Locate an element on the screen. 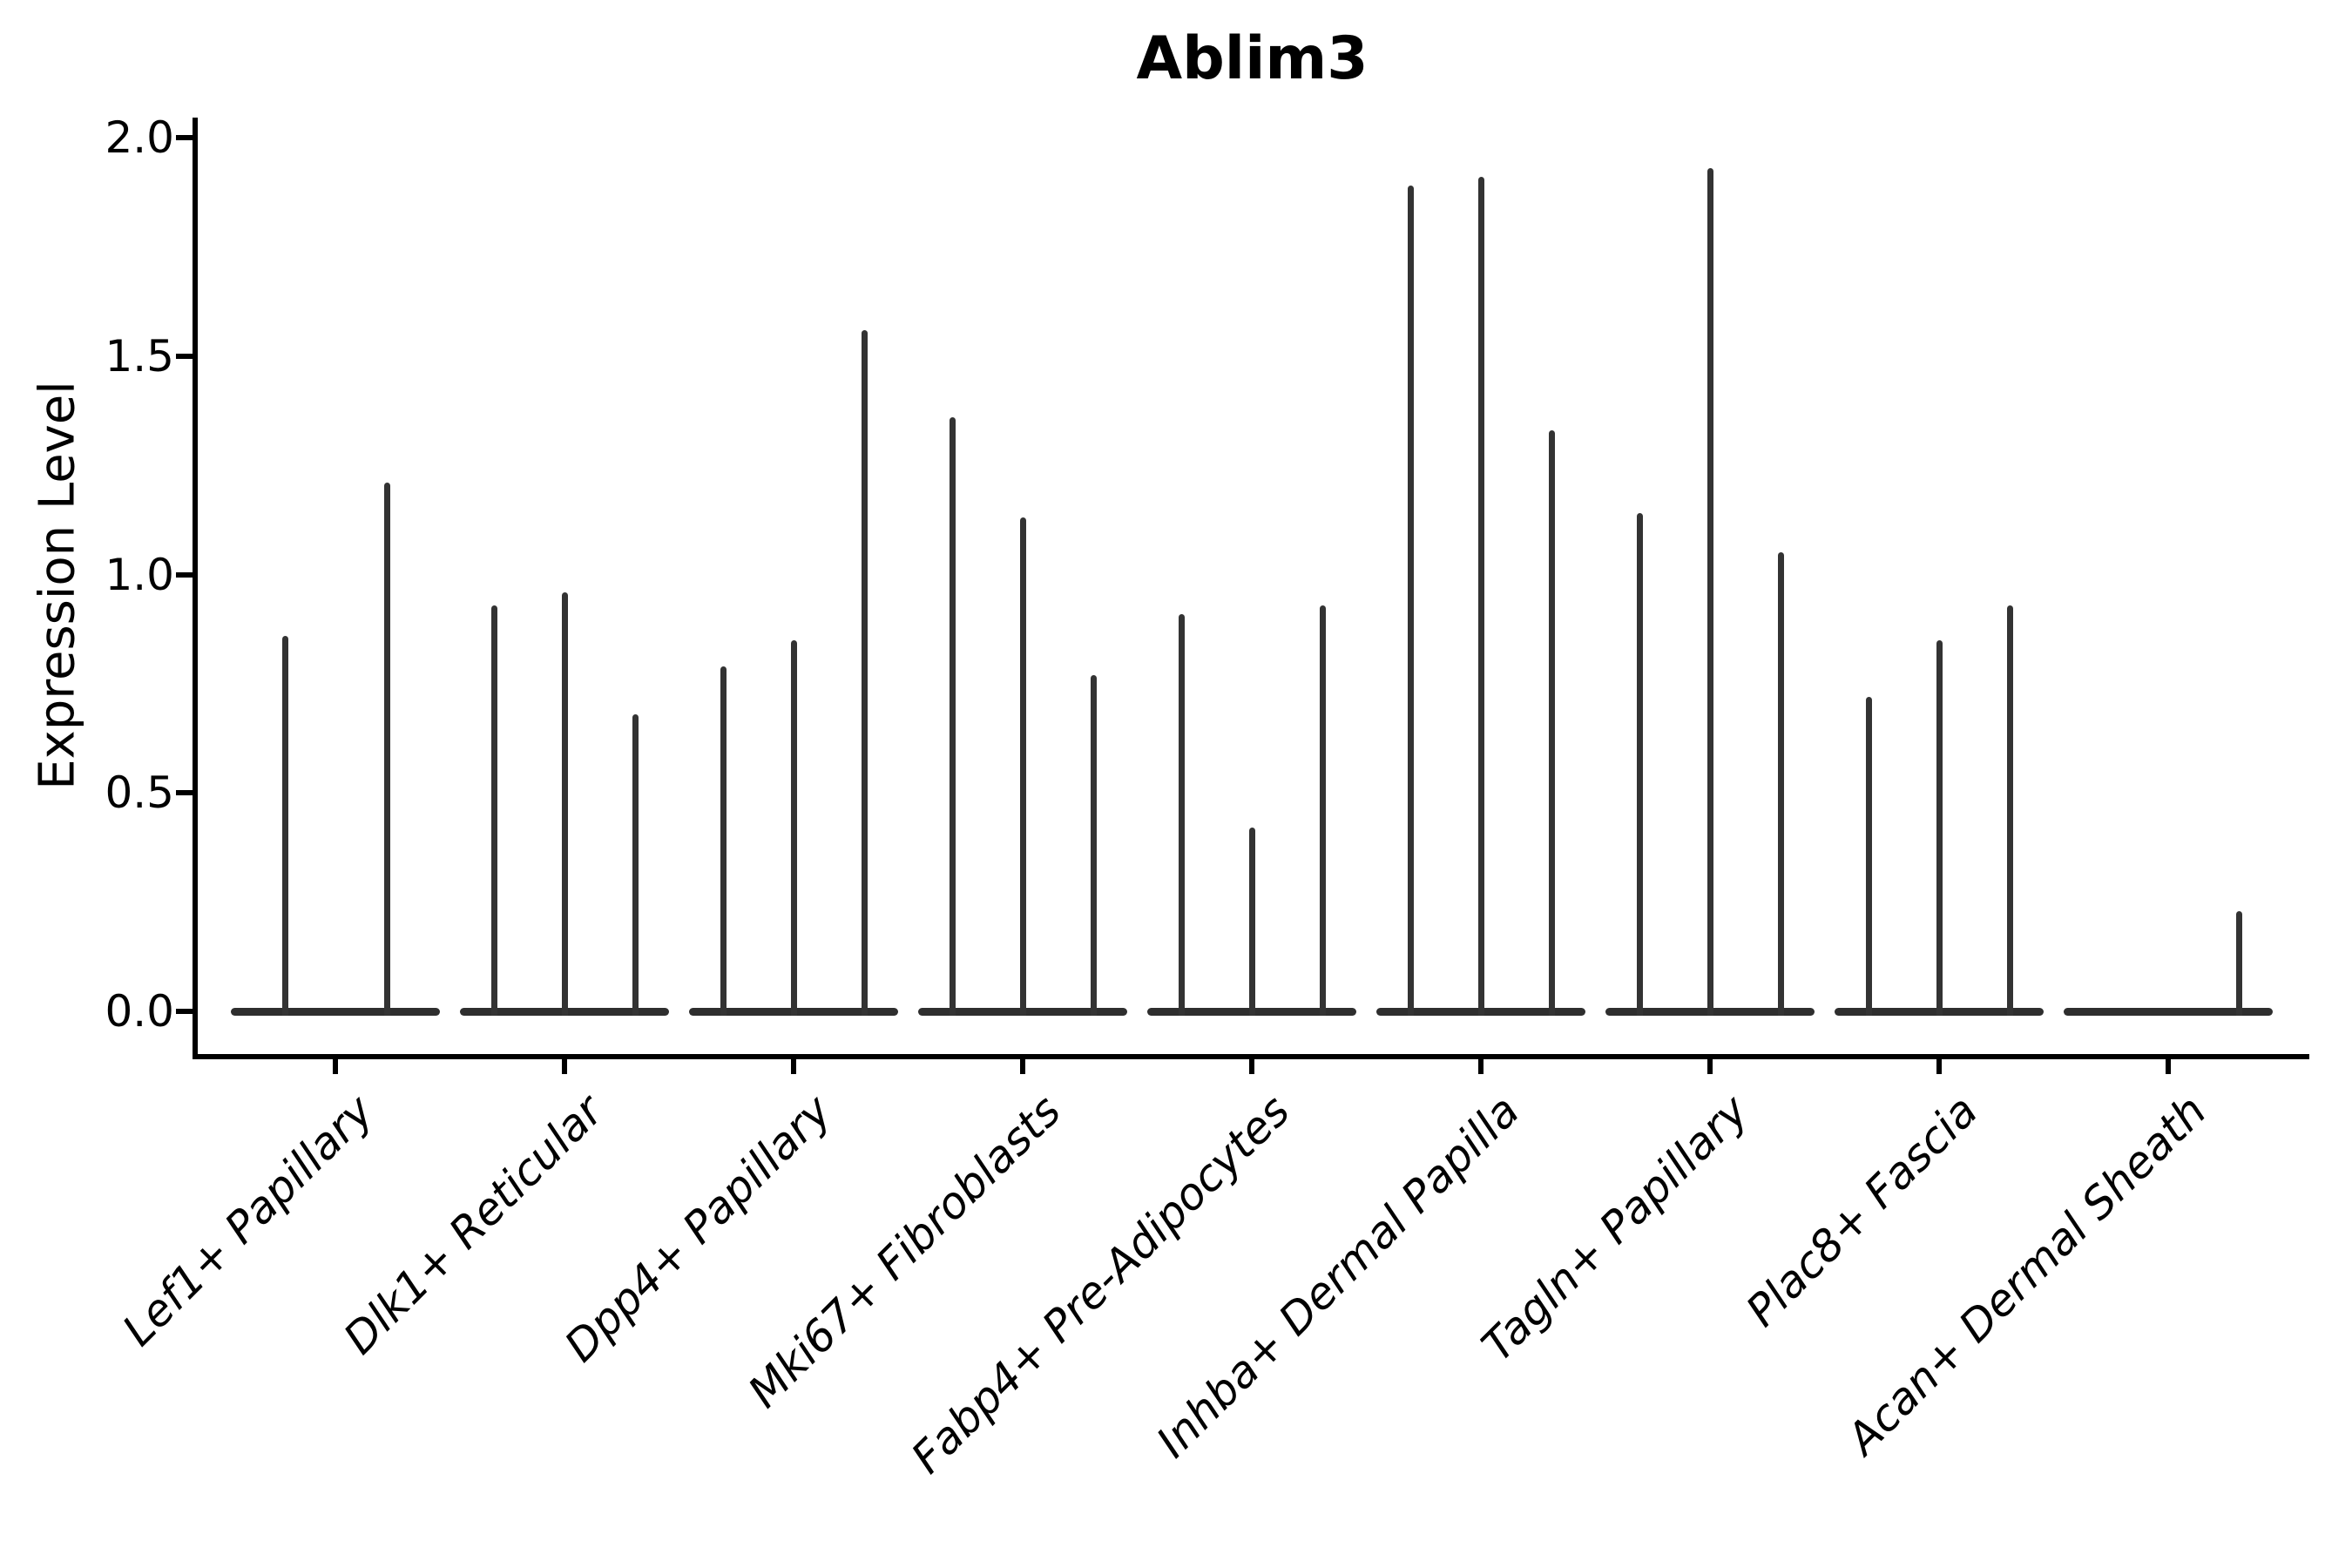 The height and width of the screenshot is (1568, 2352). y-axis-spine is located at coordinates (195, 588).